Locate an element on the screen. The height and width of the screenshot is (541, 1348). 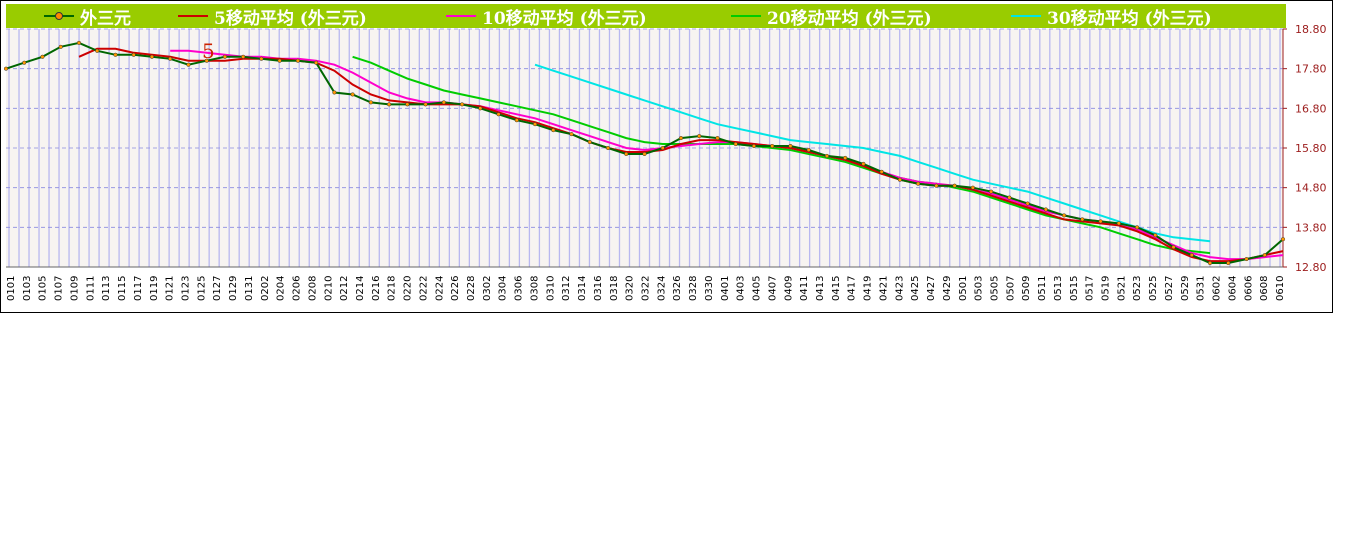
legend-label-ma10: 10移动平均 (外三元) is located at coordinates (564, 18).